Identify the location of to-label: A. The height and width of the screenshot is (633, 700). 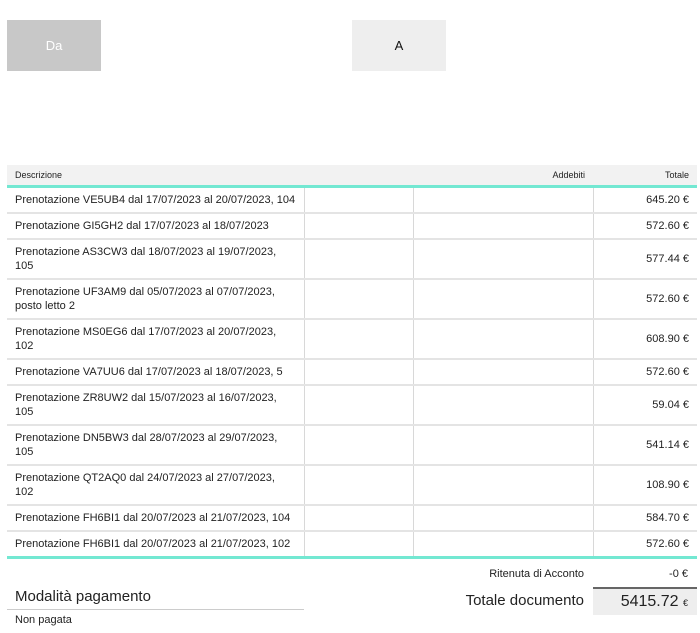
(399, 45).